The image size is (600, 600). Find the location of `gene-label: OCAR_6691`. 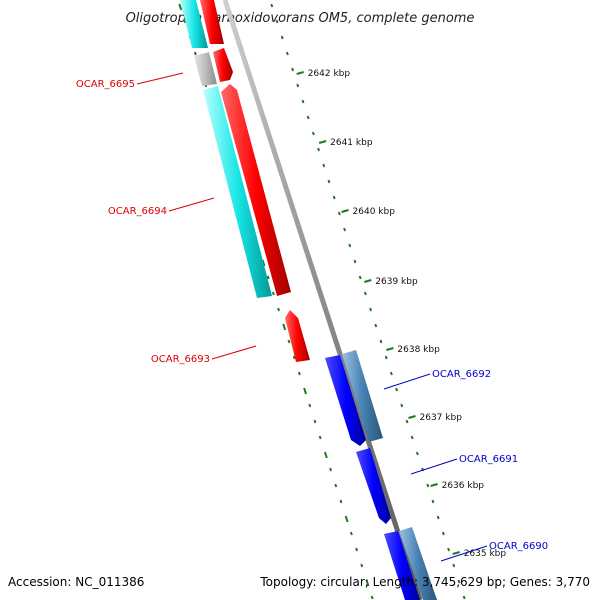

gene-label: OCAR_6691 is located at coordinates (488, 459).